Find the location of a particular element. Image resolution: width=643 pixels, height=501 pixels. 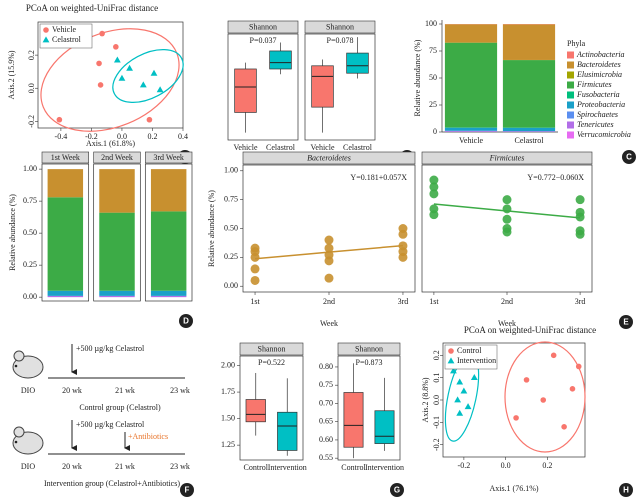

x-axis-label: Axis.1 (61.8%) is located at coordinates (110, 143).